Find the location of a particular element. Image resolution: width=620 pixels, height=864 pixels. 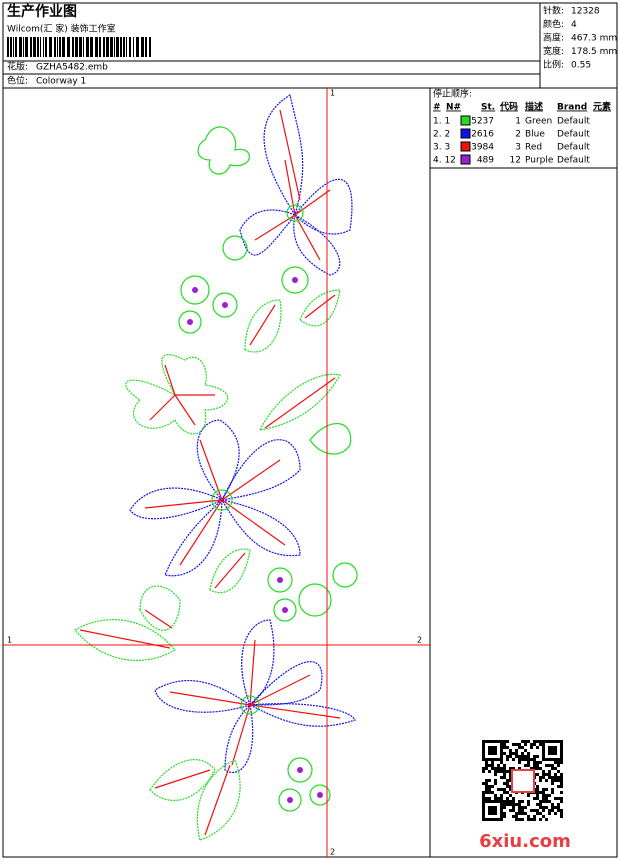

row-index: 2. 2 is located at coordinates (441, 135).